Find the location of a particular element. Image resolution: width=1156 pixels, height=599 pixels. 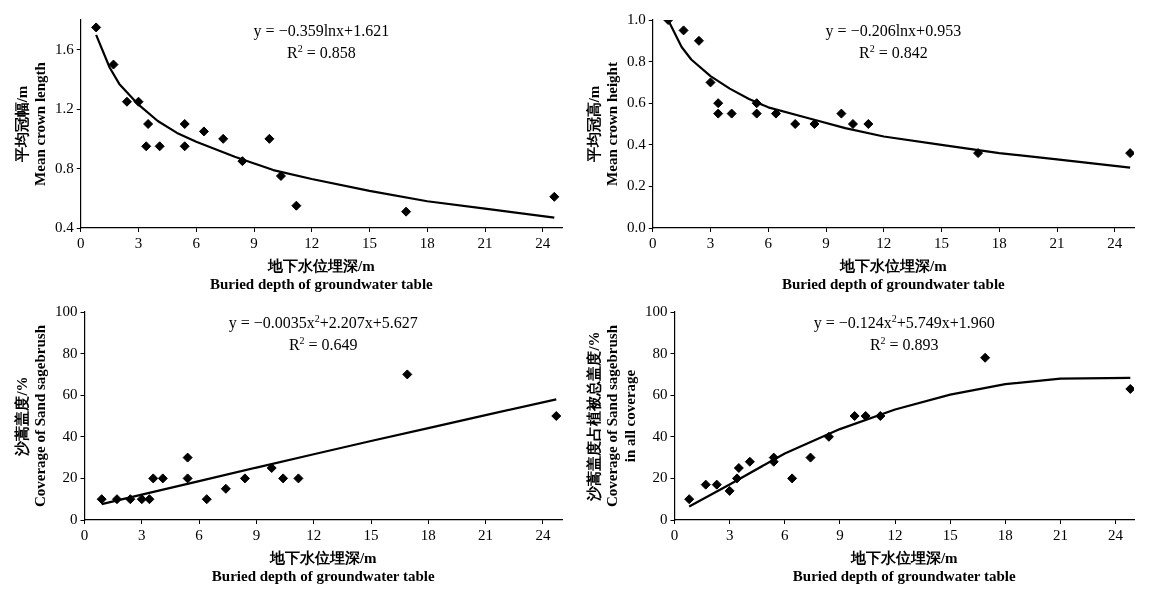

y-tick-label: 0.2 is located at coordinates (636, 185).